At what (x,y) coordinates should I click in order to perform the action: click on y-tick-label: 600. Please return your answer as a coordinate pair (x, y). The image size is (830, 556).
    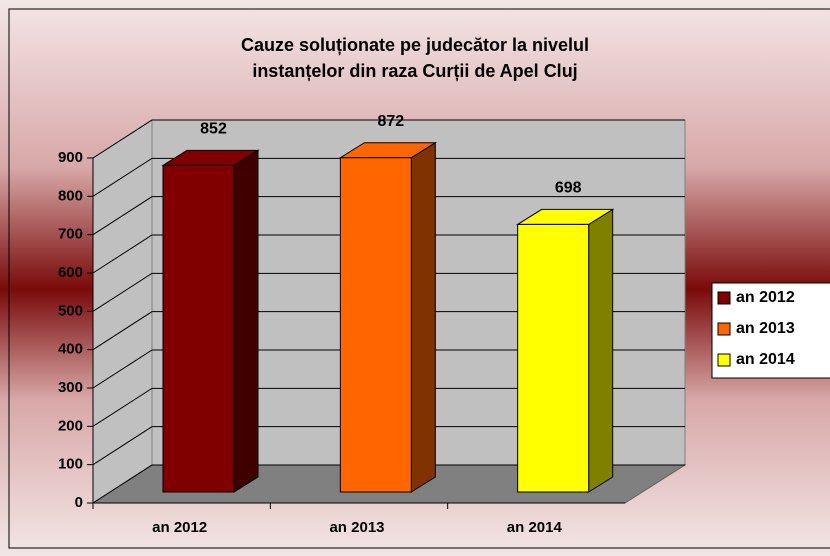
    Looking at the image, I should click on (70, 272).